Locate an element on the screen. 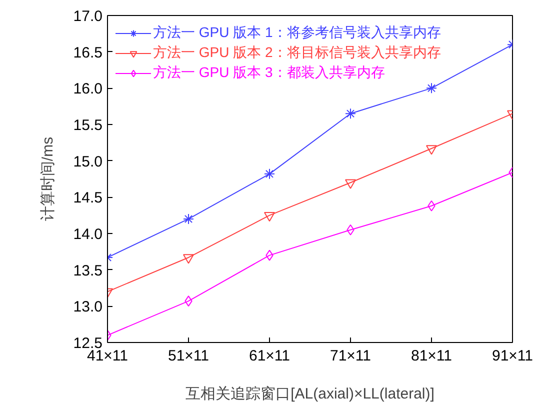  y-tick-label: 14.5 is located at coordinates (88, 198).